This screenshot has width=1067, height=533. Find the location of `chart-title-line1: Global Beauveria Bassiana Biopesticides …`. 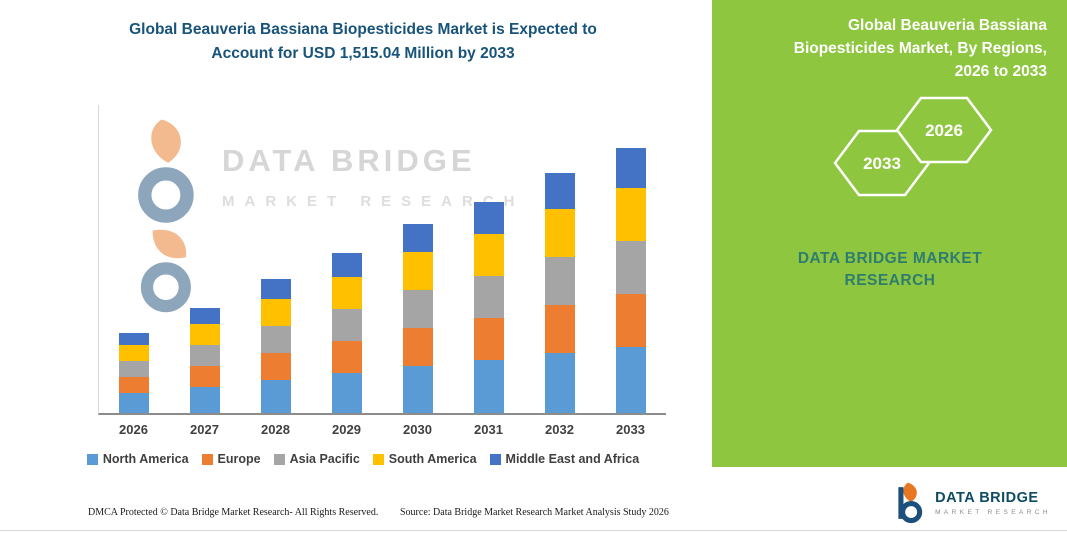

chart-title-line1: Global Beauveria Bassiana Biopesticides … is located at coordinates (363, 29).